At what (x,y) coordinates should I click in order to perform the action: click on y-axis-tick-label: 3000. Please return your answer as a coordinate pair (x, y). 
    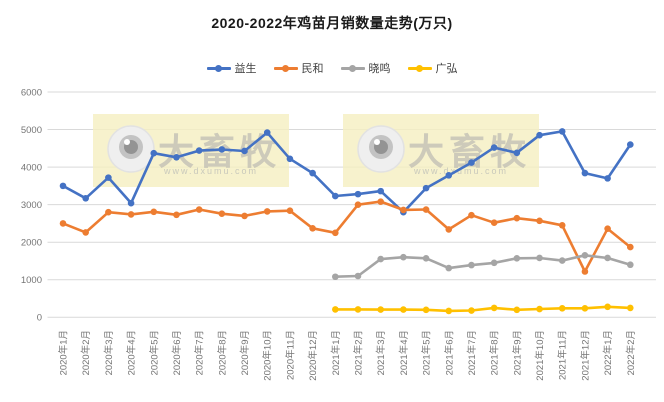
    Looking at the image, I should click on (31, 205).